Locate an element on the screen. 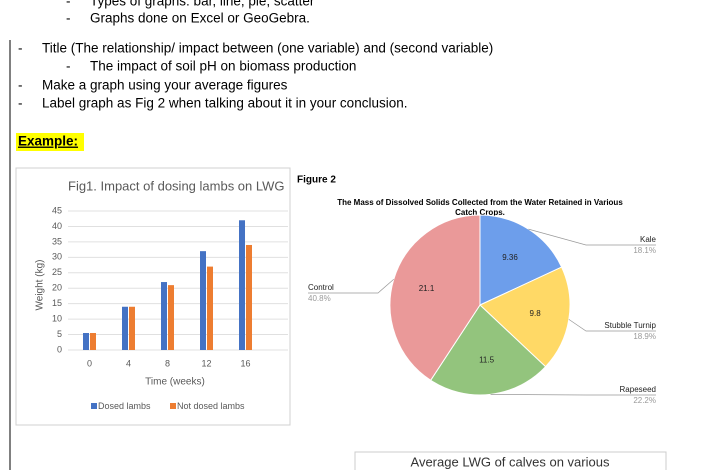 The image size is (701, 470). percent-label: 18.9% is located at coordinates (644, 336).